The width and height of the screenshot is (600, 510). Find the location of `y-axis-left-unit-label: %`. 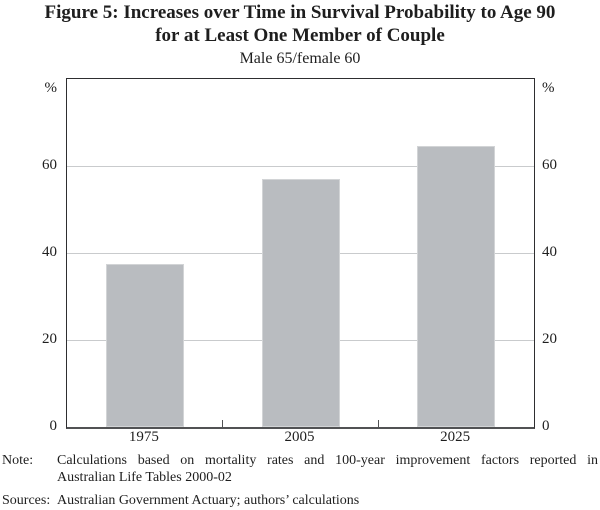

y-axis-left-unit-label: % is located at coordinates (51, 88).